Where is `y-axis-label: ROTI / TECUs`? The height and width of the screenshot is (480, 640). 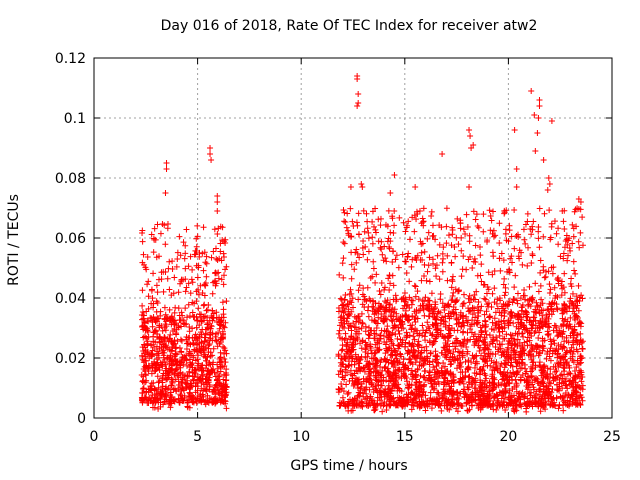
y-axis-label: ROTI / TECUs is located at coordinates (14, 240).